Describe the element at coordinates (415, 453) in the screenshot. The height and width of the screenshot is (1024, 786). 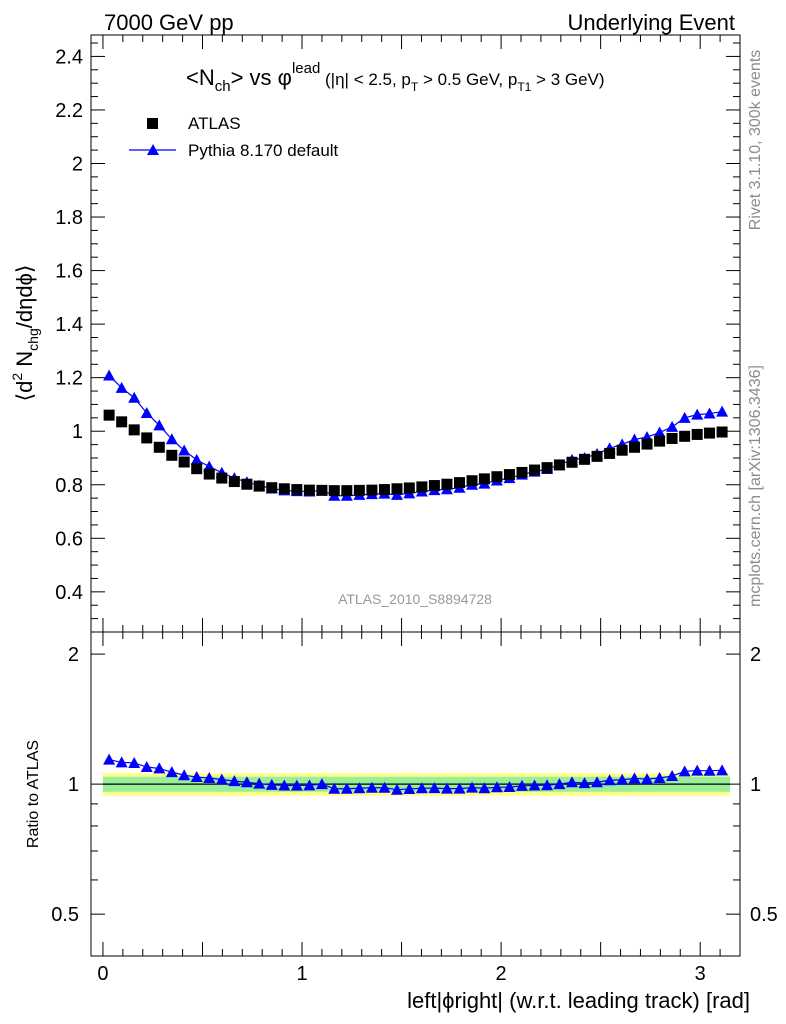
I see `series-atlas` at that location.